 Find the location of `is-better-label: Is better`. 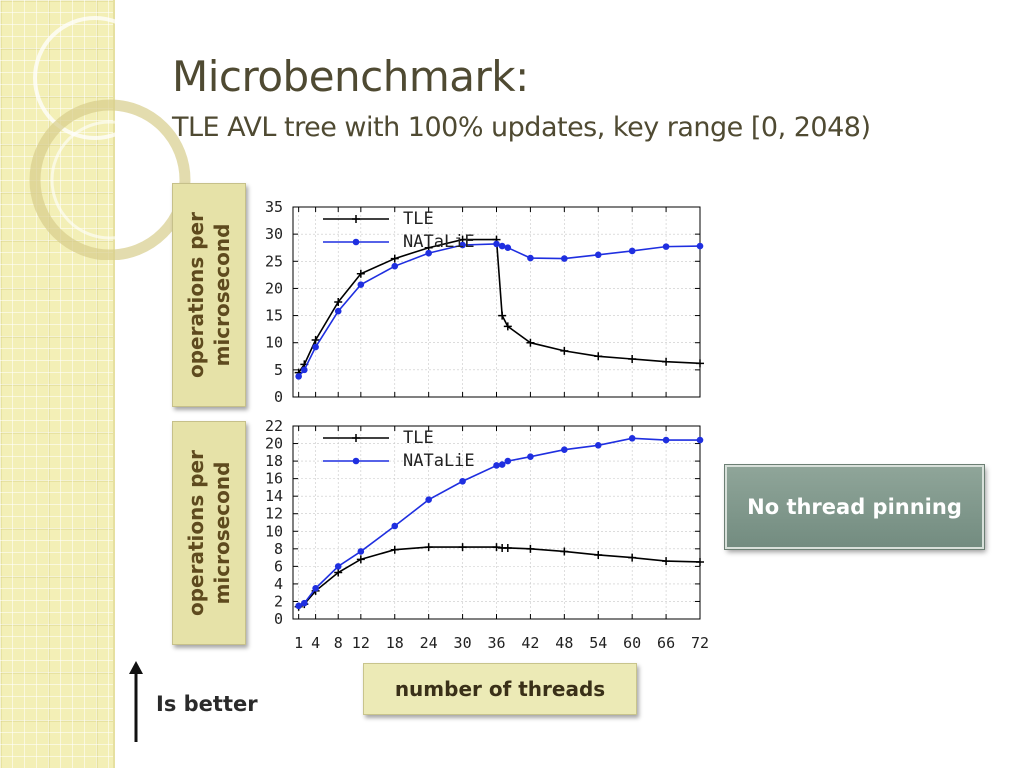

is-better-label: Is better is located at coordinates (207, 704).